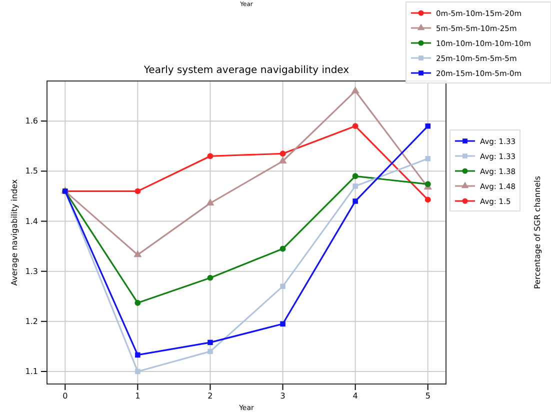  Describe the element at coordinates (283, 396) in the screenshot. I see `x-tick-label: 3` at that location.